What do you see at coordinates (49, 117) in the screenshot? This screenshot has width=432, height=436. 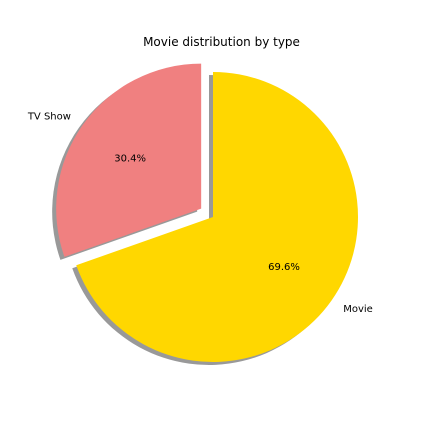 I see `slice-label-tv-show: TV Show` at bounding box center [49, 117].